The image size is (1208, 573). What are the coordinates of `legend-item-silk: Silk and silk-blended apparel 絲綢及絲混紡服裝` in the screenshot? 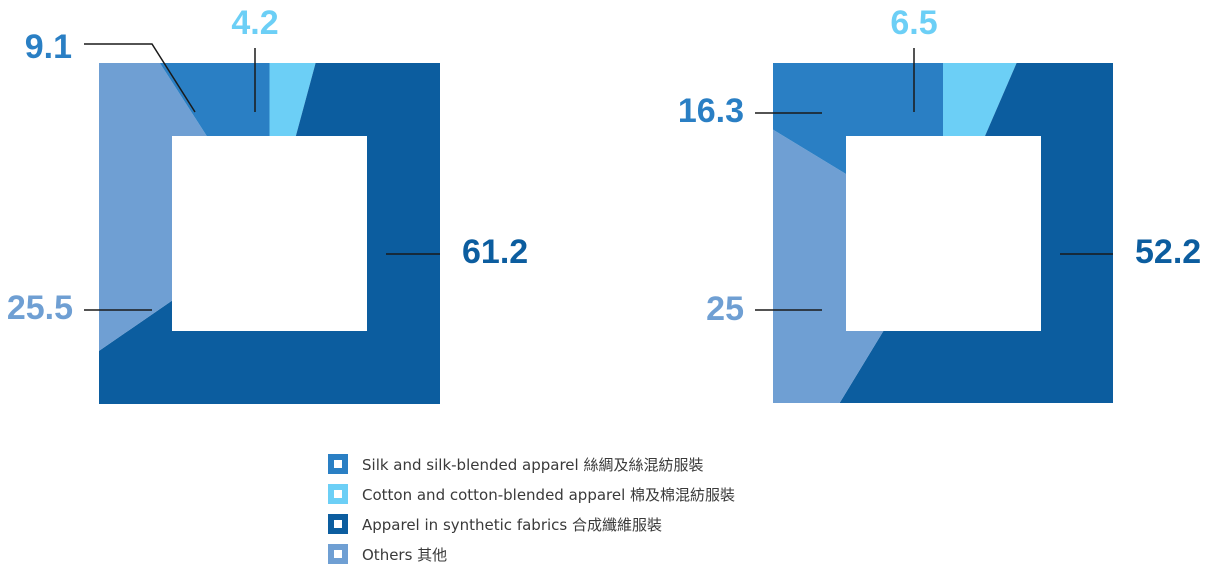 It's located at (531, 464).